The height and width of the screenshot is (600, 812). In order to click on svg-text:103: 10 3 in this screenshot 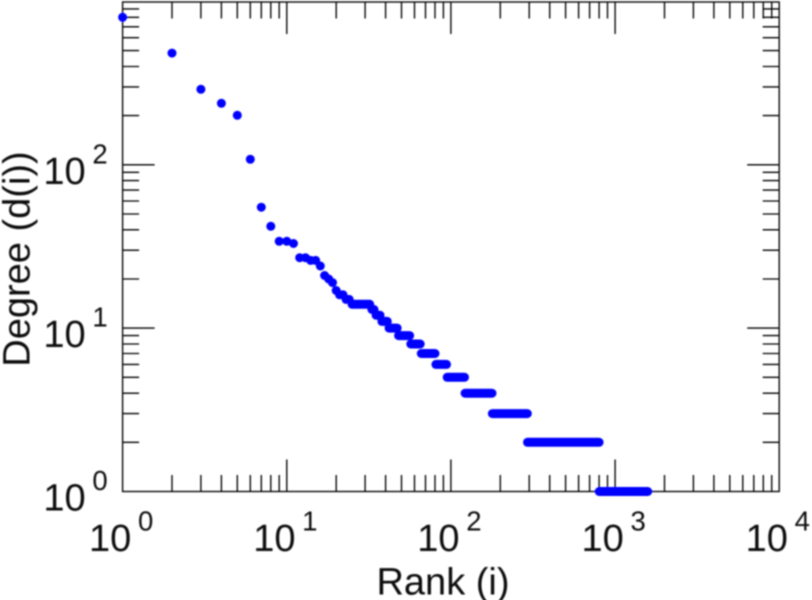, I will do `click(614, 532)`.